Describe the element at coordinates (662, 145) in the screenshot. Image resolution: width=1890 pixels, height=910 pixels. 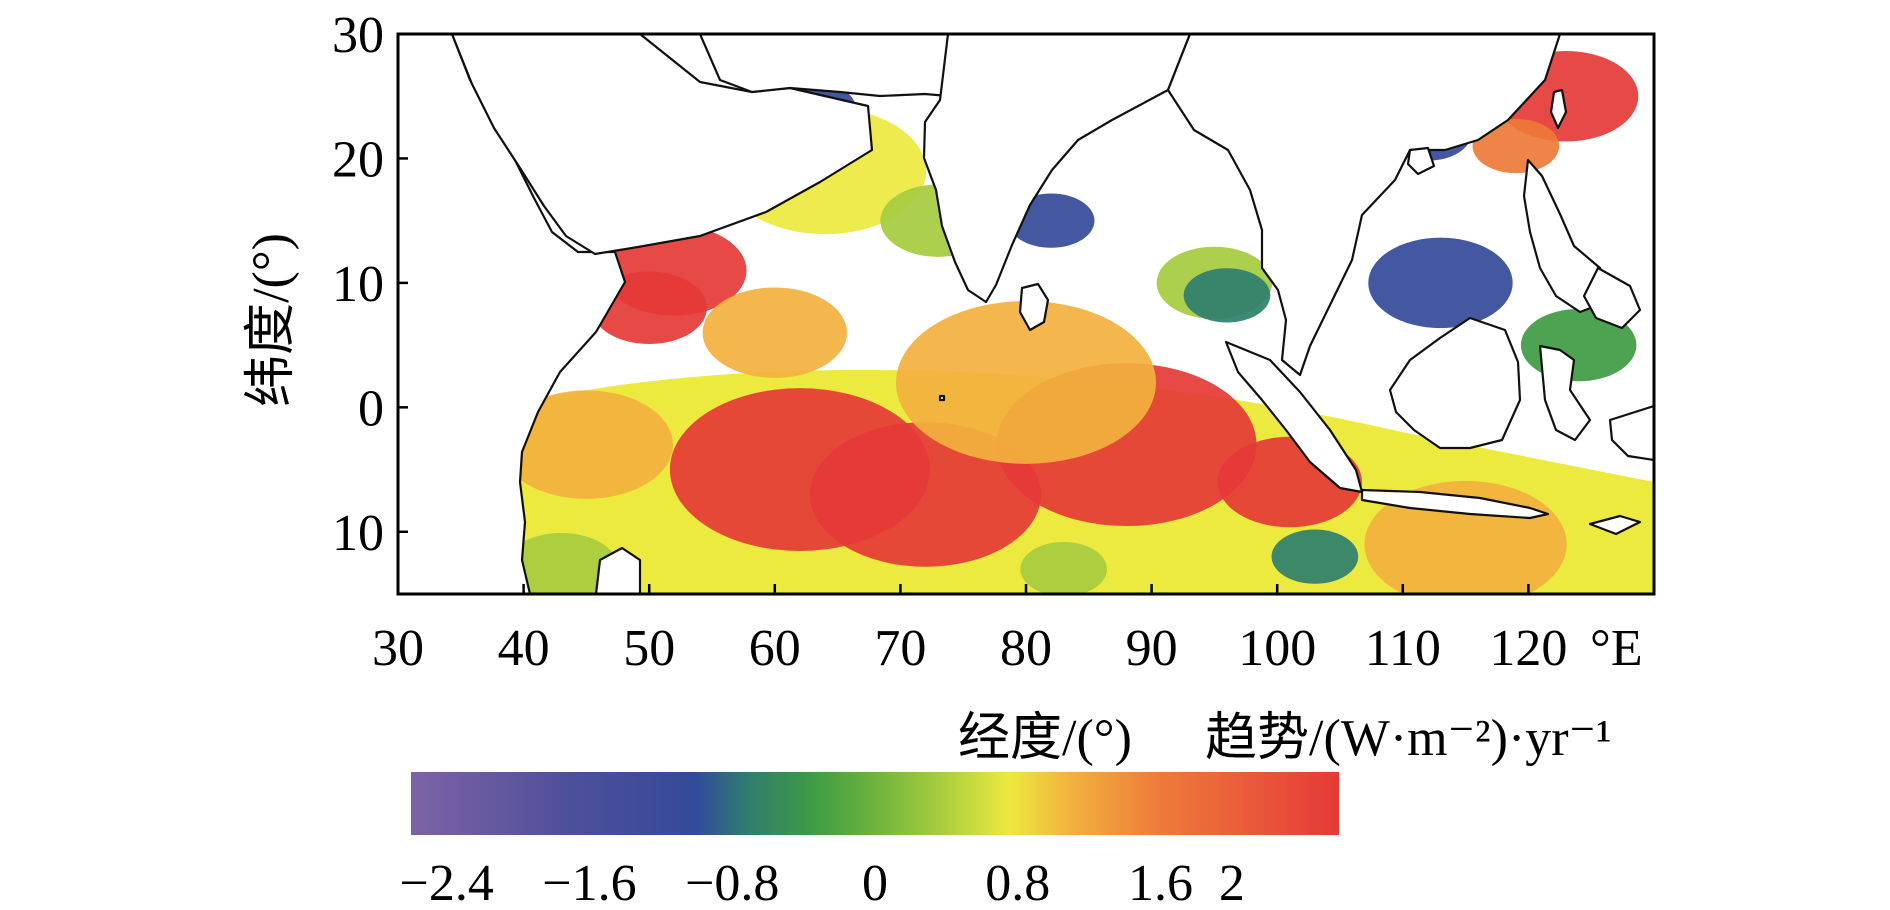
I see `arabia-land` at that location.